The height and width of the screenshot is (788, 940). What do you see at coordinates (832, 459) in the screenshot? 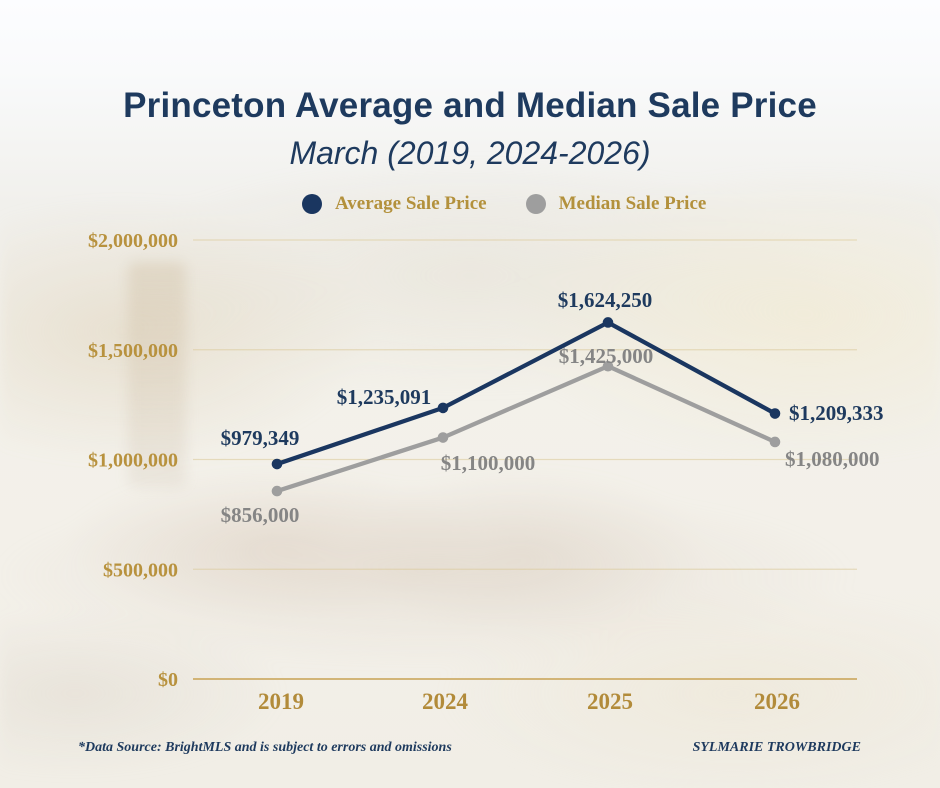
I see `median-series-data-label: $1,080,000` at bounding box center [832, 459].